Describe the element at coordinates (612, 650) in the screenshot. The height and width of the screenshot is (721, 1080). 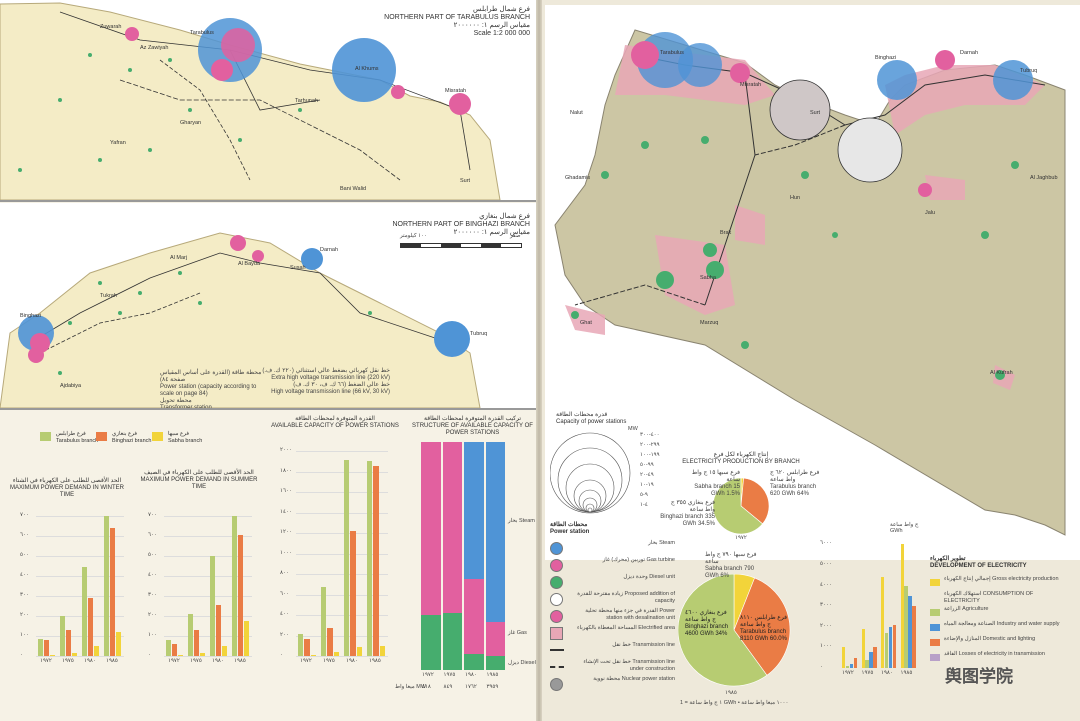
I see `station-legend-item: خط نقل Transmission line` at that location.